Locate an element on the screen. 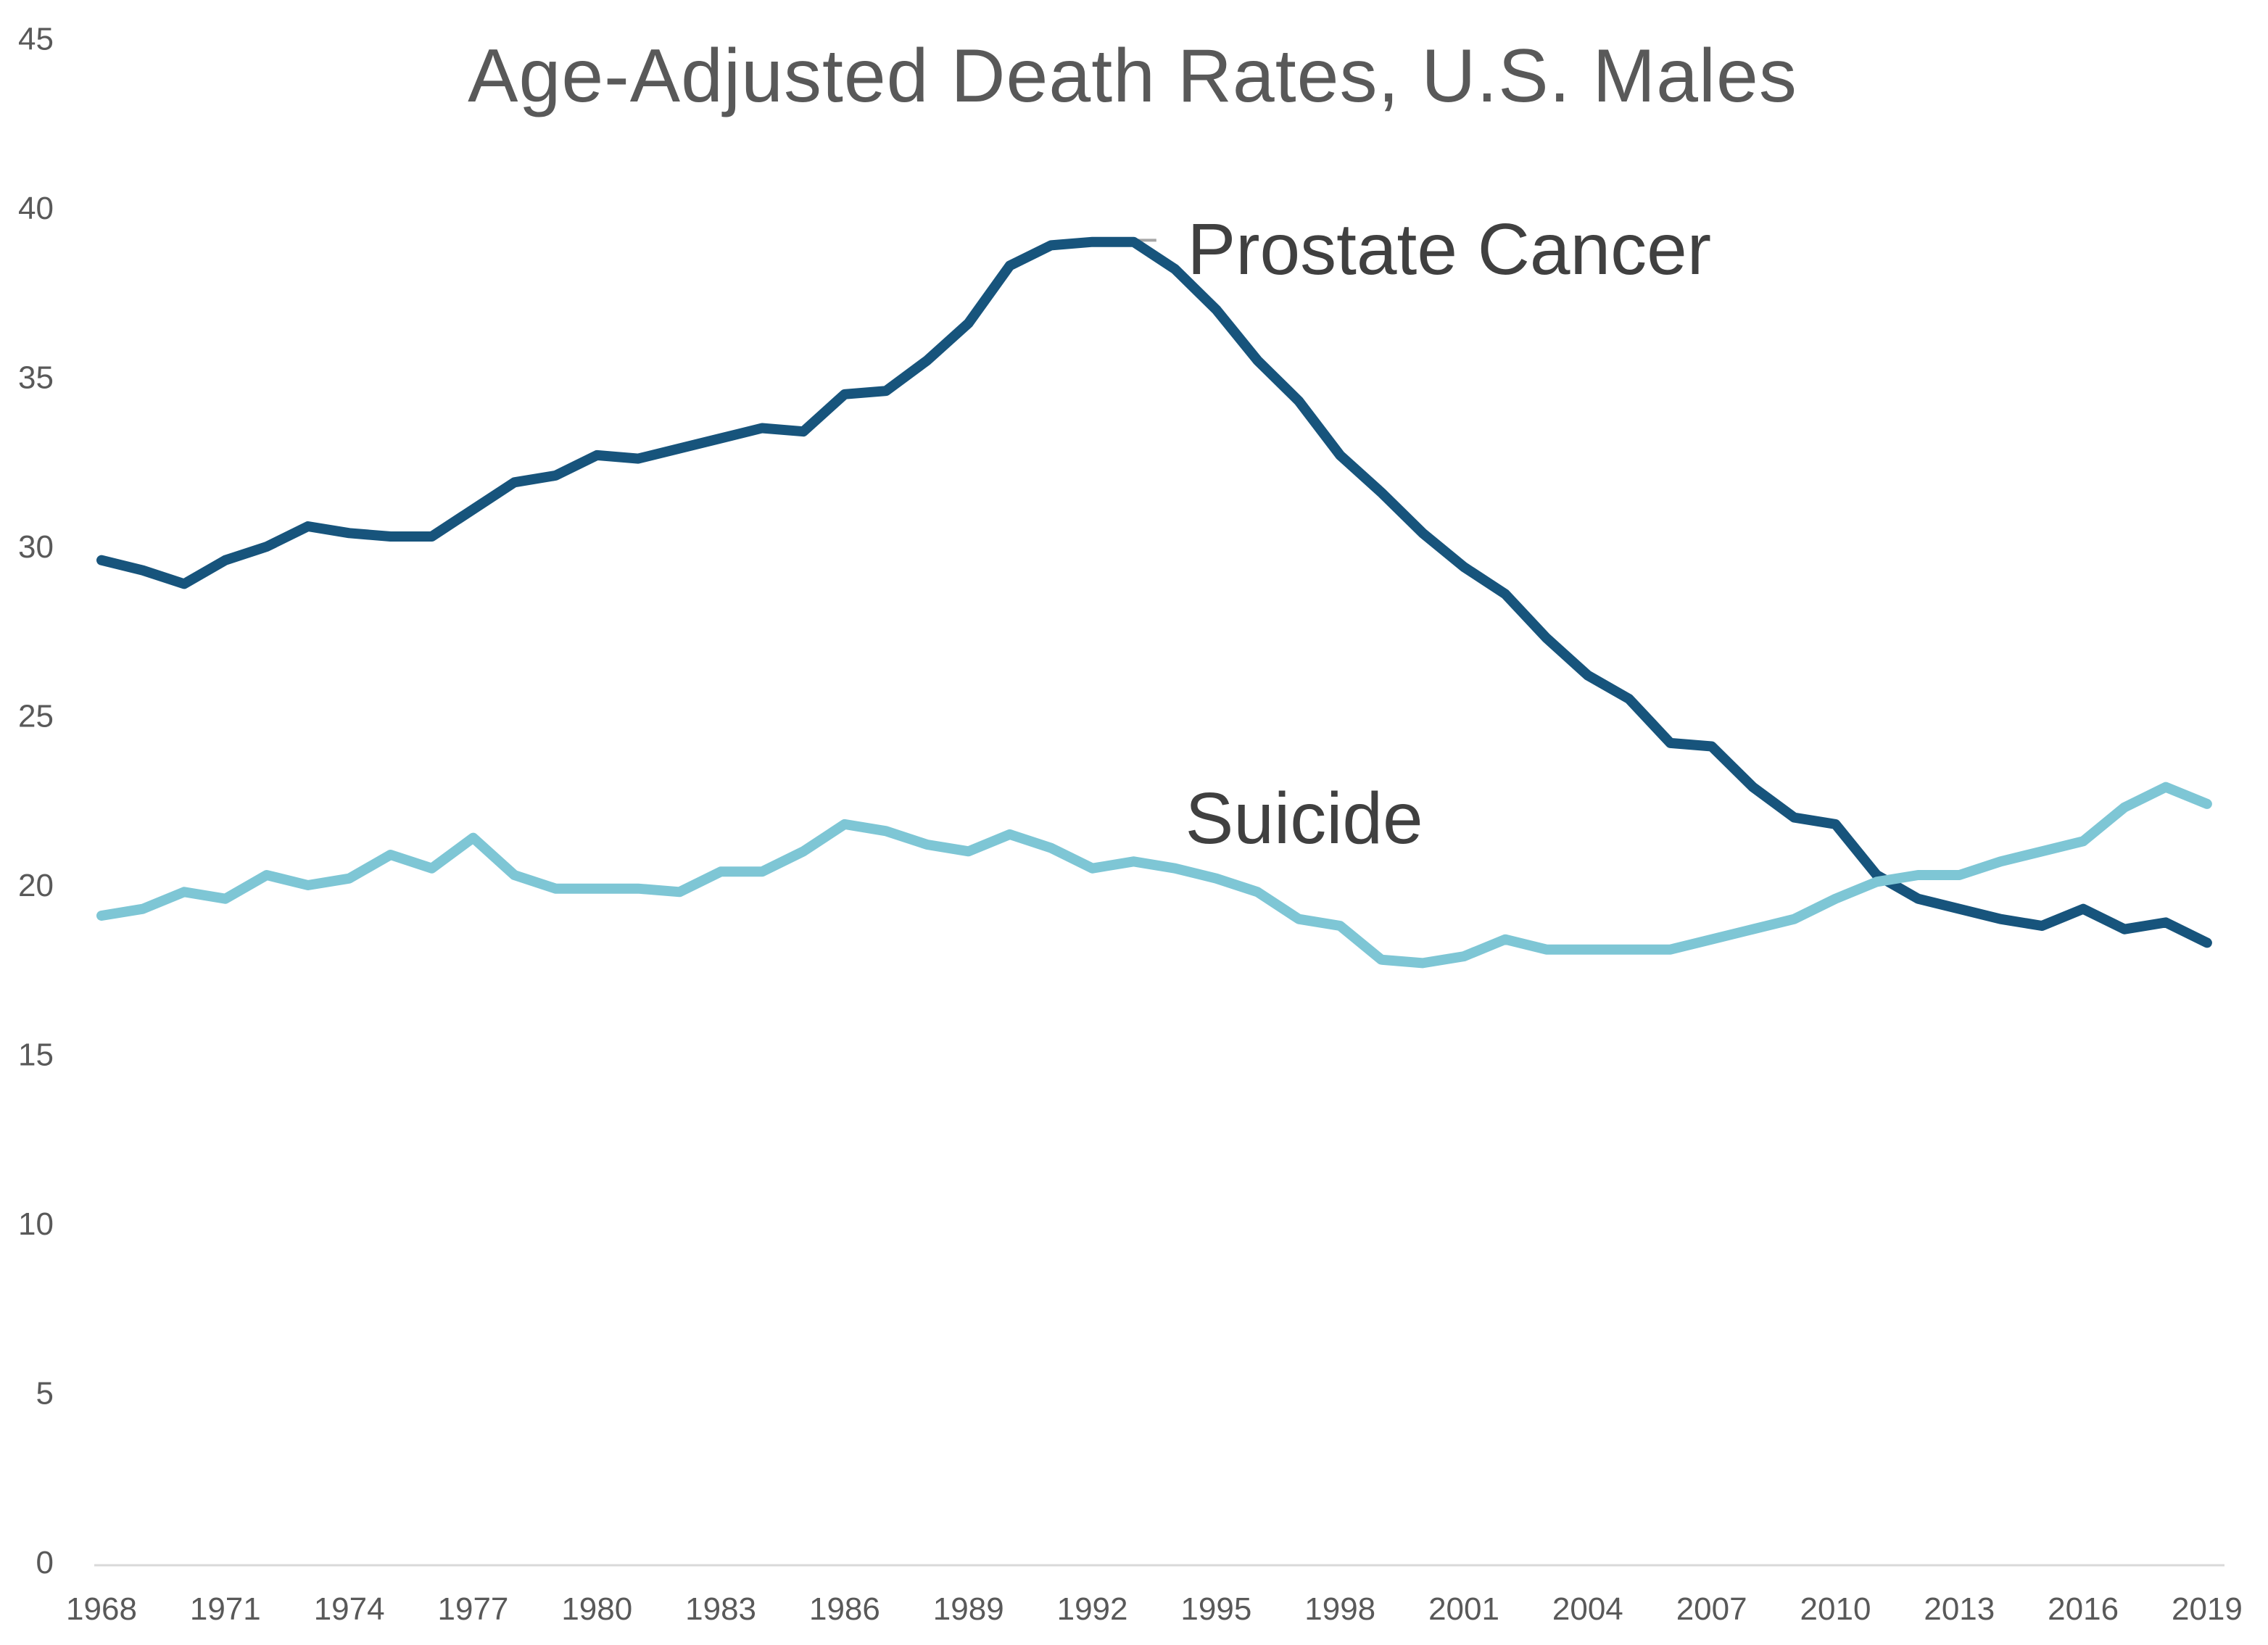 This screenshot has width=2268, height=1645. x-tick-label-2013: 2013 is located at coordinates (1959, 1609).